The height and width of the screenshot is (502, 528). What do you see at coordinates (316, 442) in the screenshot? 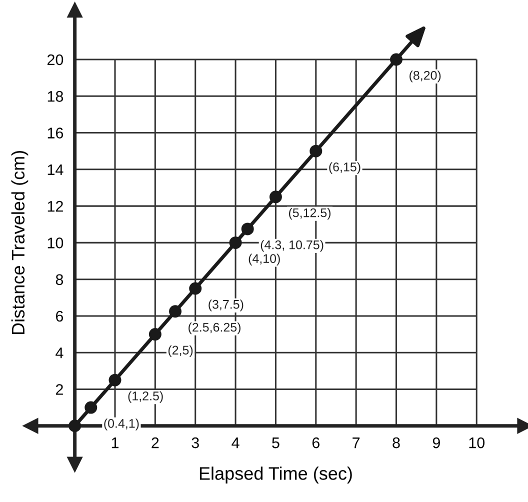
I see `x-tick-label: 6` at bounding box center [316, 442].